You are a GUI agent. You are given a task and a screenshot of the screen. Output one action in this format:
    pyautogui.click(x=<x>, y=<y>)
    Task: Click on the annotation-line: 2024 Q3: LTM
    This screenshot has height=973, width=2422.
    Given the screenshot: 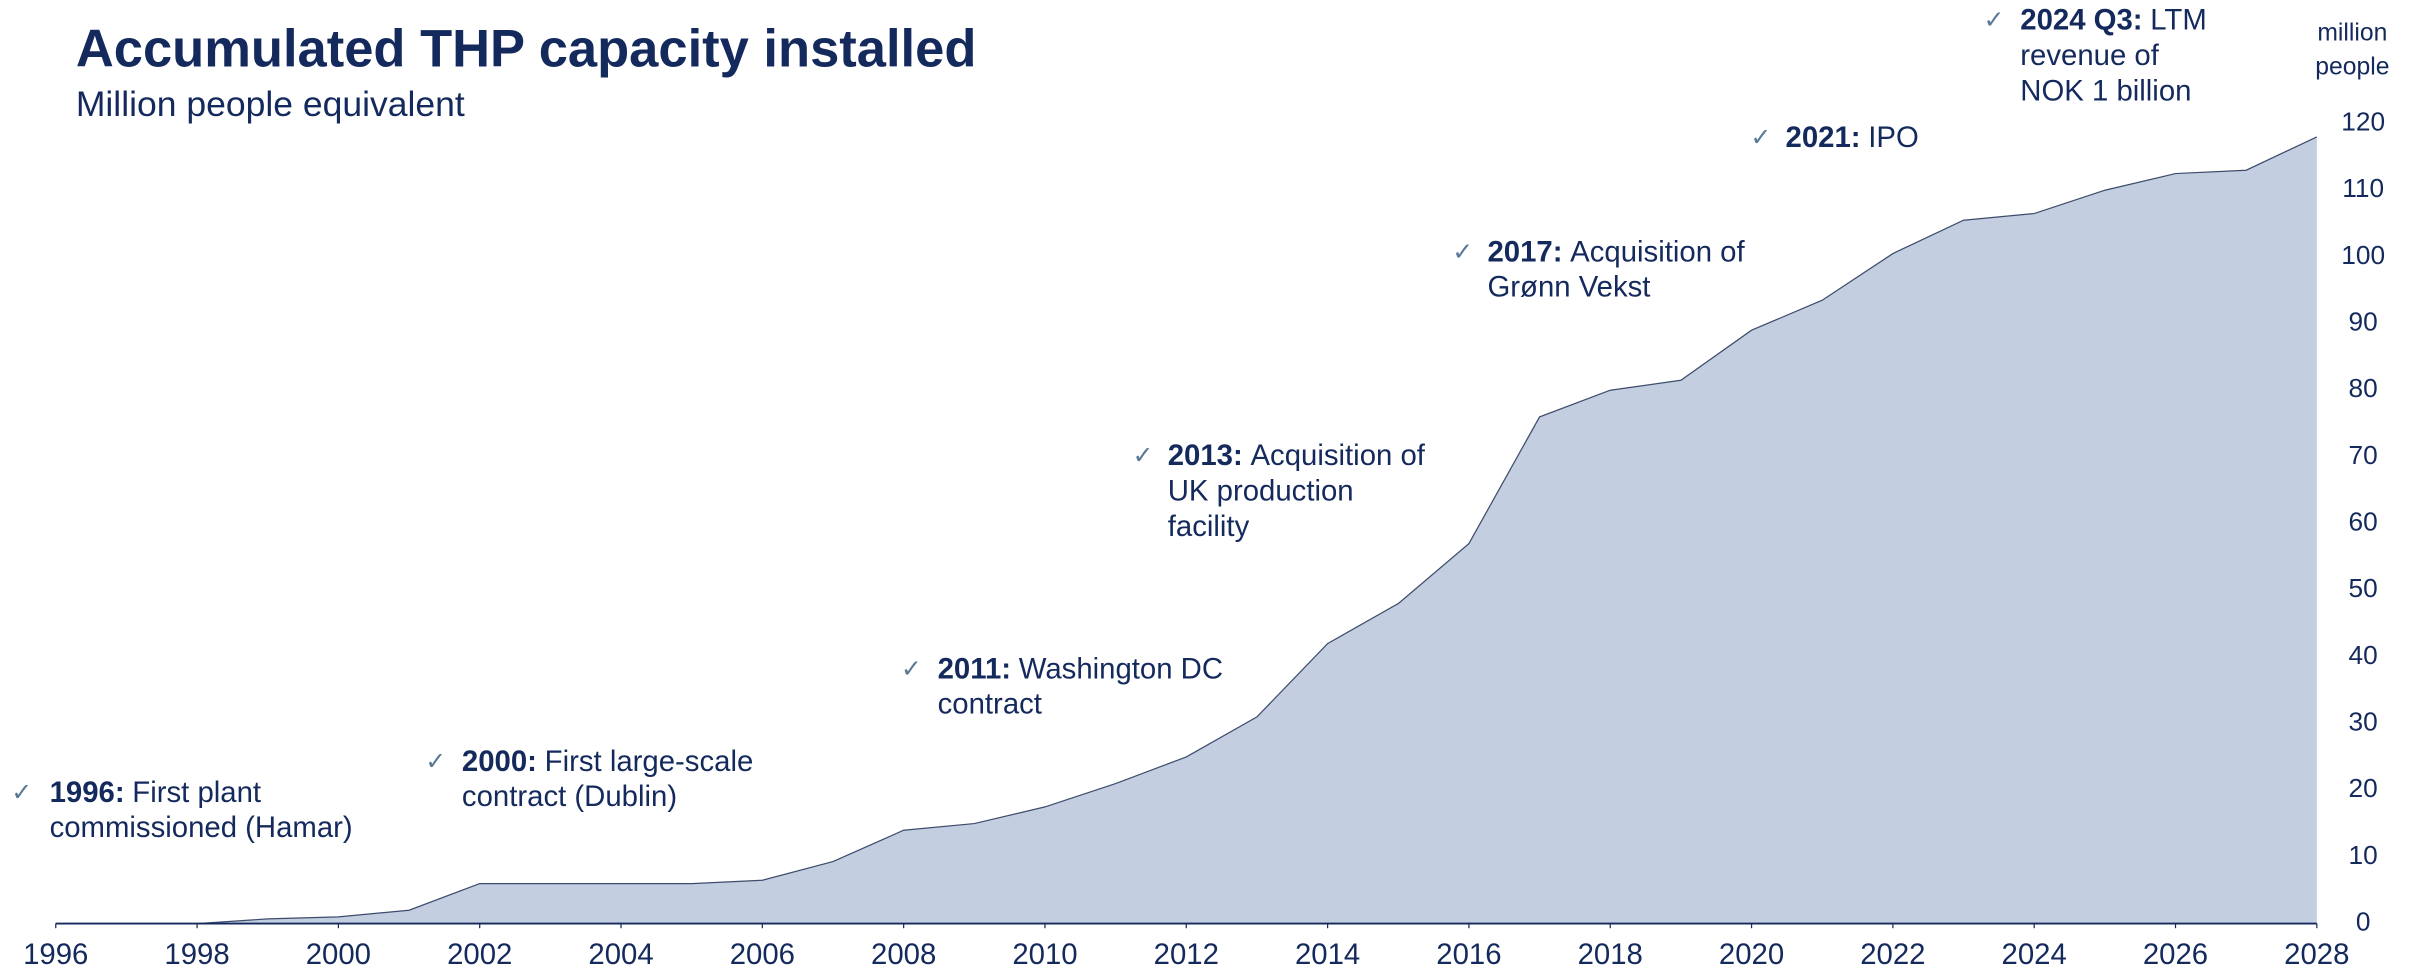 What is the action you would take?
    pyautogui.click(x=2113, y=19)
    